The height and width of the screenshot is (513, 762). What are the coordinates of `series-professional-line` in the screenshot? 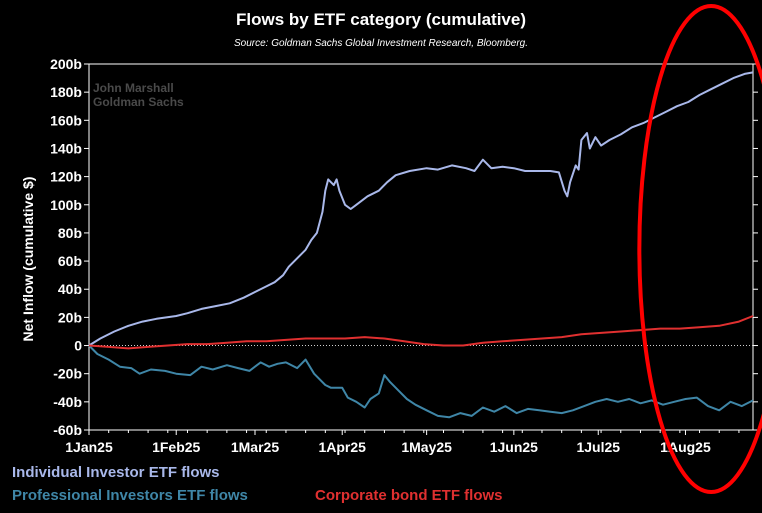 It's located at (421, 381).